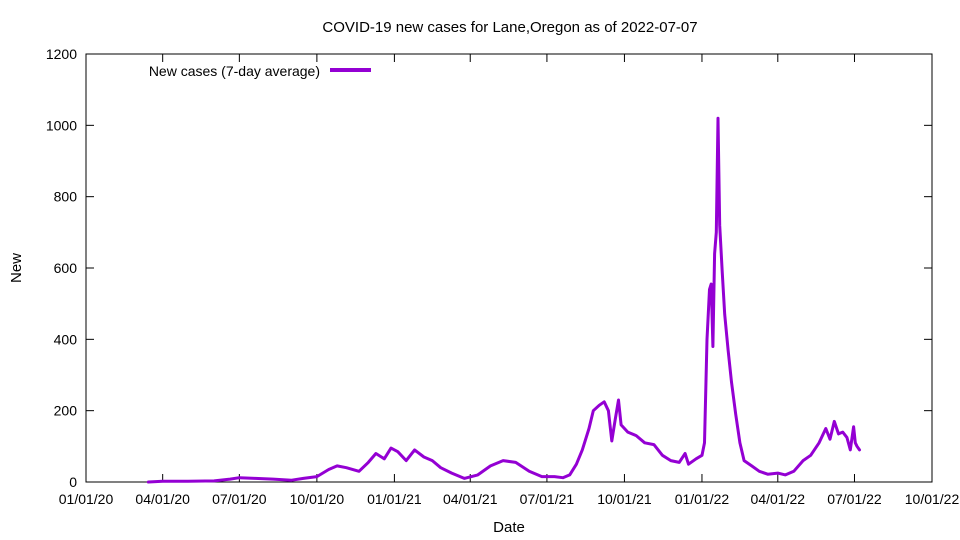  I want to click on legend-label: New cases (7-day average), so click(234, 71).